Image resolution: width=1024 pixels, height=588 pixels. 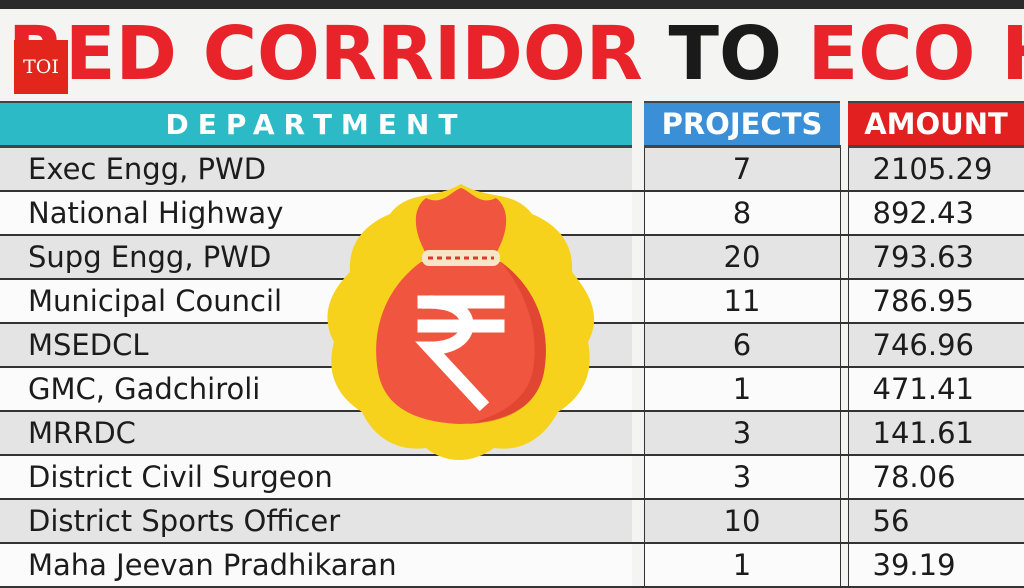 I want to click on department-cell: District Sports Officer, so click(x=316, y=521).